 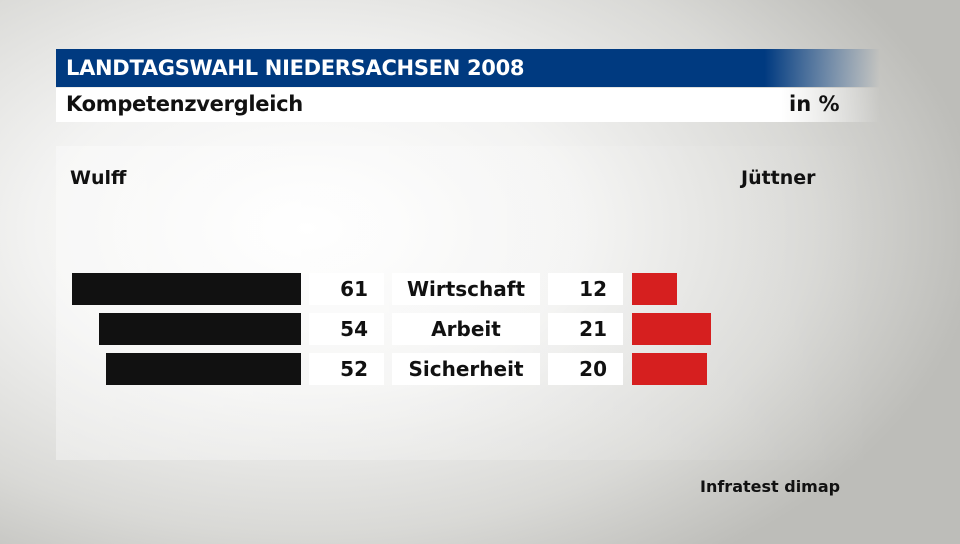 I want to click on source-label: Infratest dimap, so click(x=770, y=486).